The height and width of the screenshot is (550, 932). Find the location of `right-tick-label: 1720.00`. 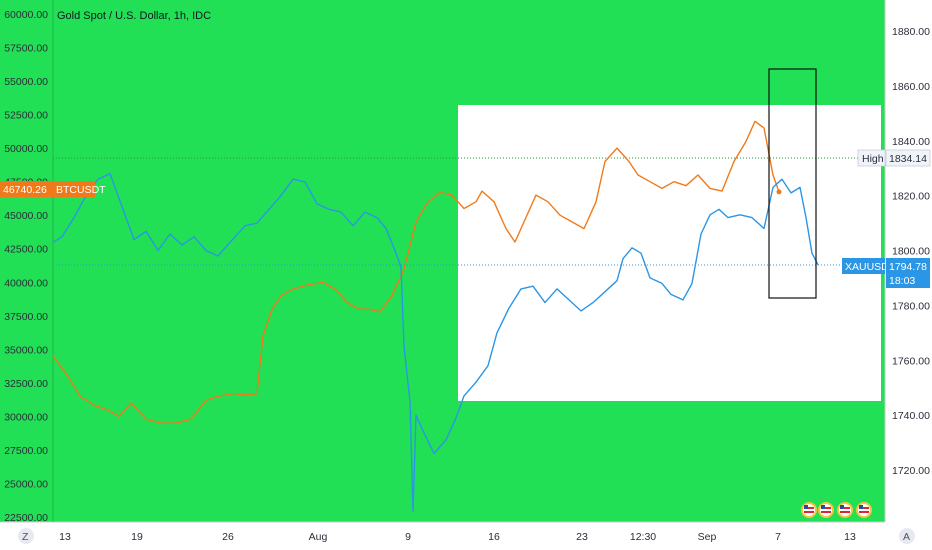

right-tick-label: 1720.00 is located at coordinates (911, 471).